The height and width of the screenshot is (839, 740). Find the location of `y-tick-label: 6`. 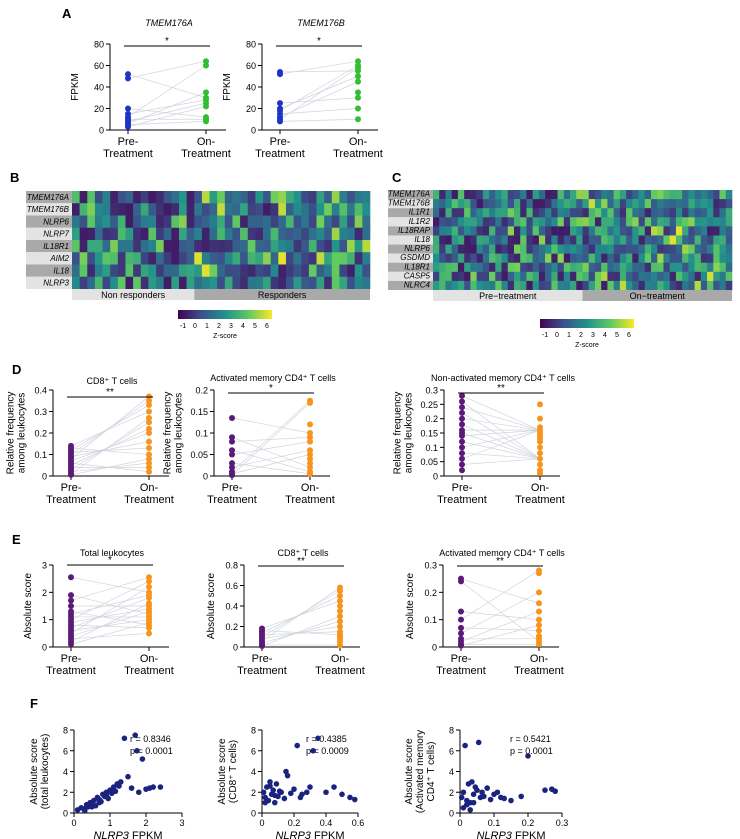

y-tick-label: 6 is located at coordinates (253, 751).